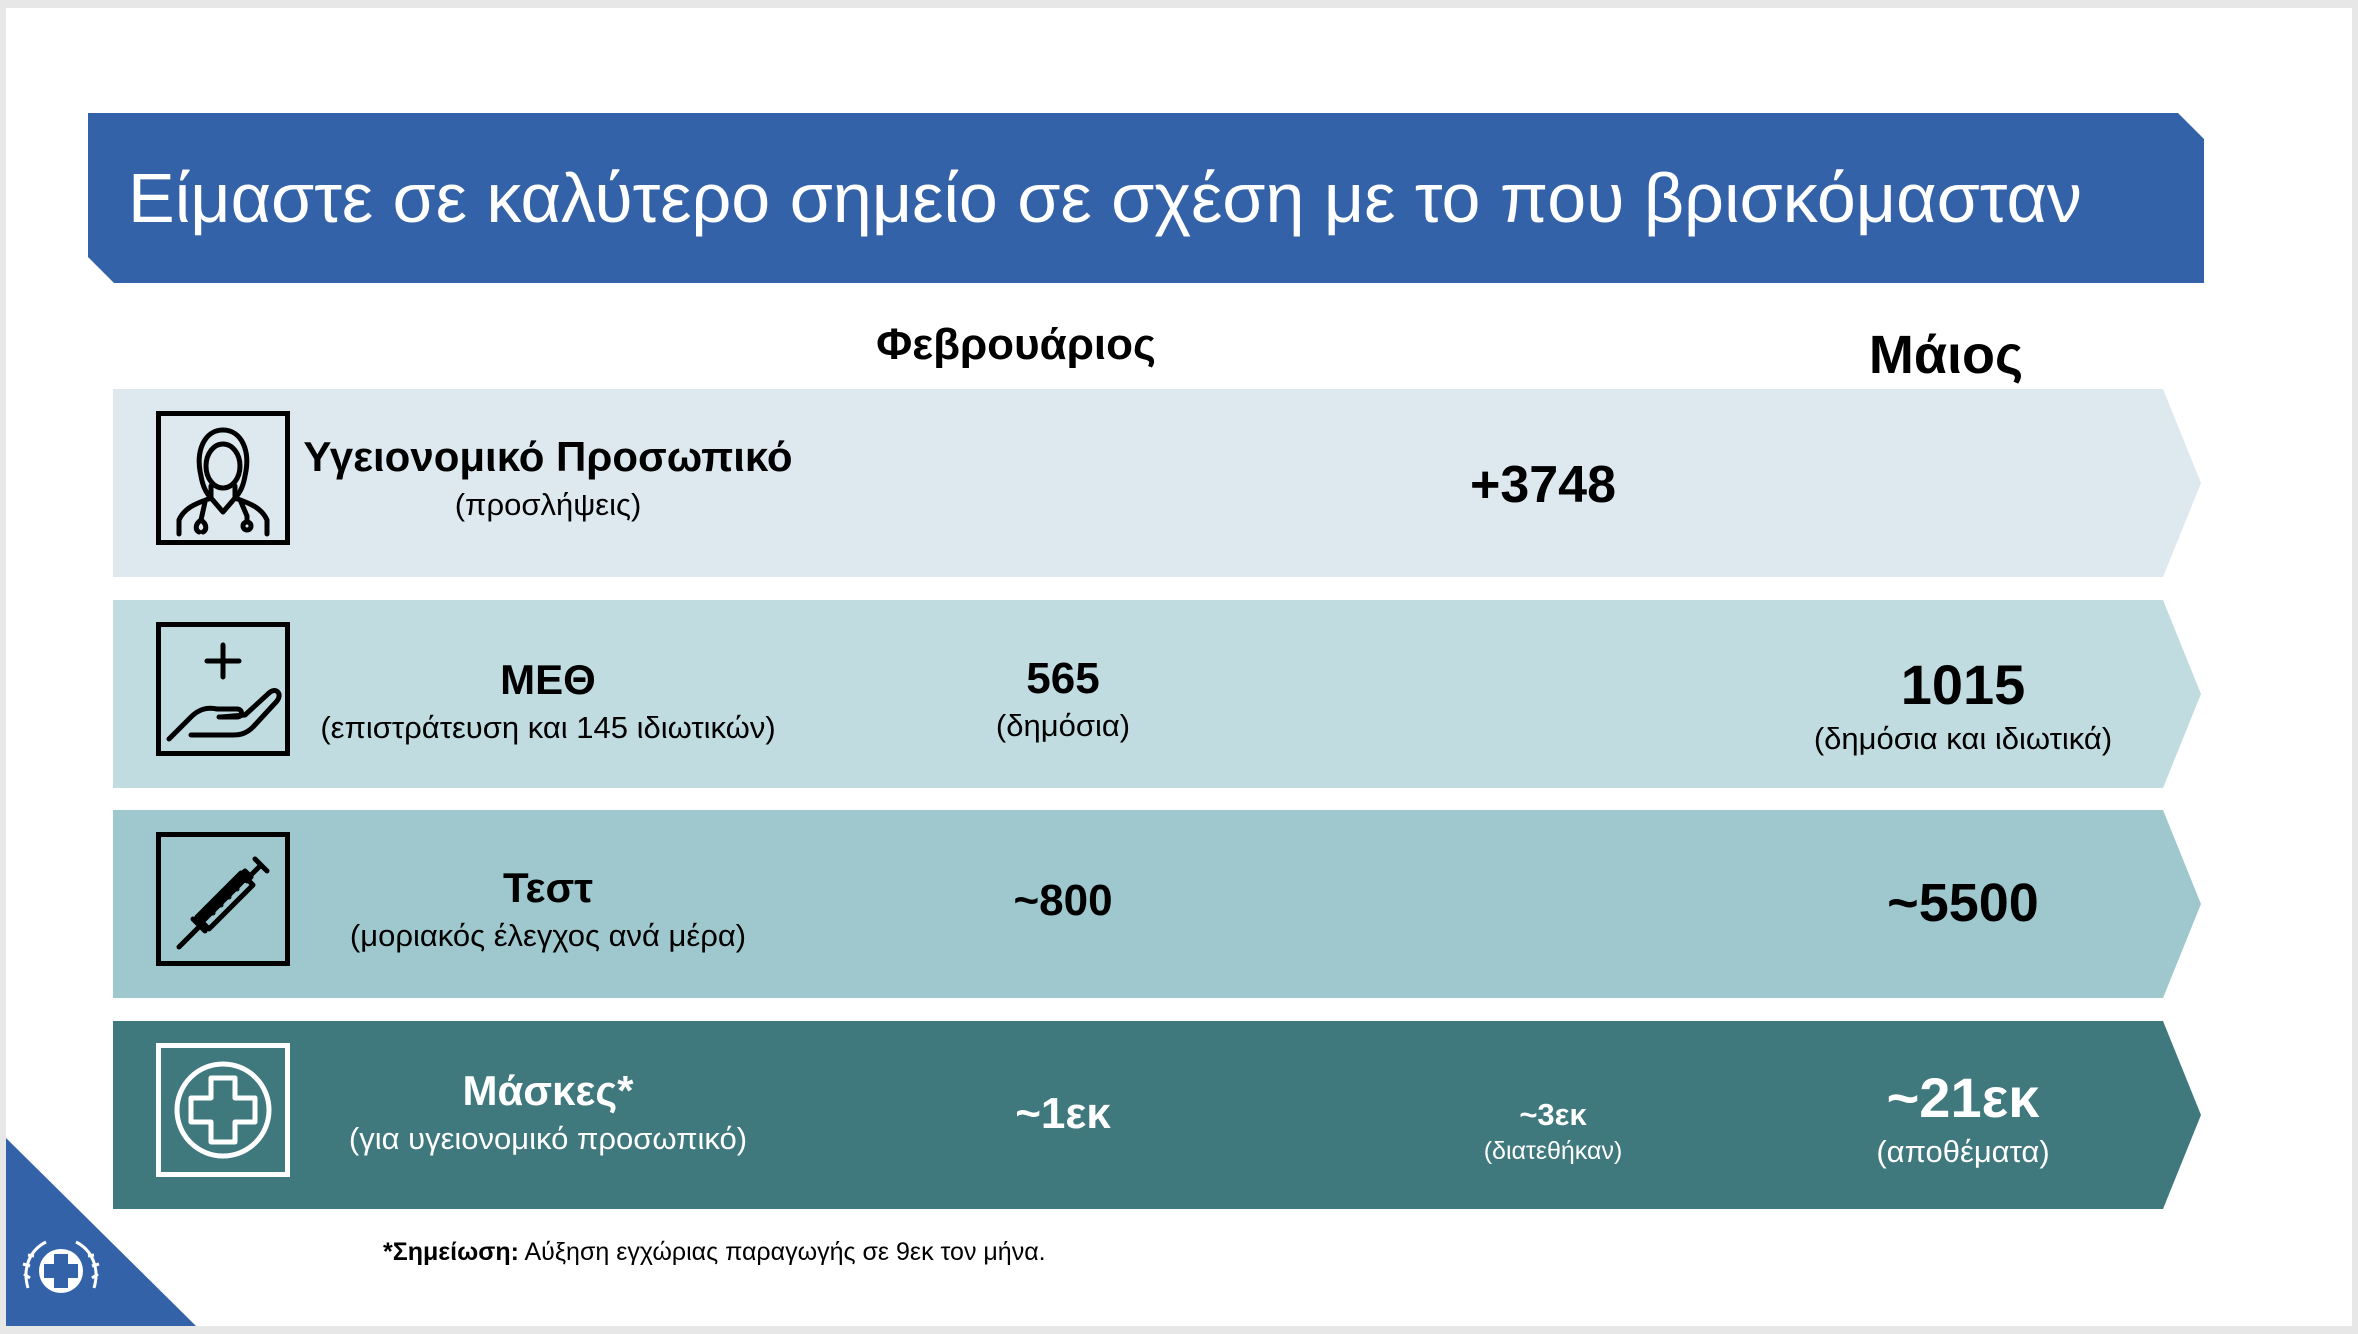 The image size is (2358, 1334). I want to click on greek-emblem-icon, so click(61, 1266).